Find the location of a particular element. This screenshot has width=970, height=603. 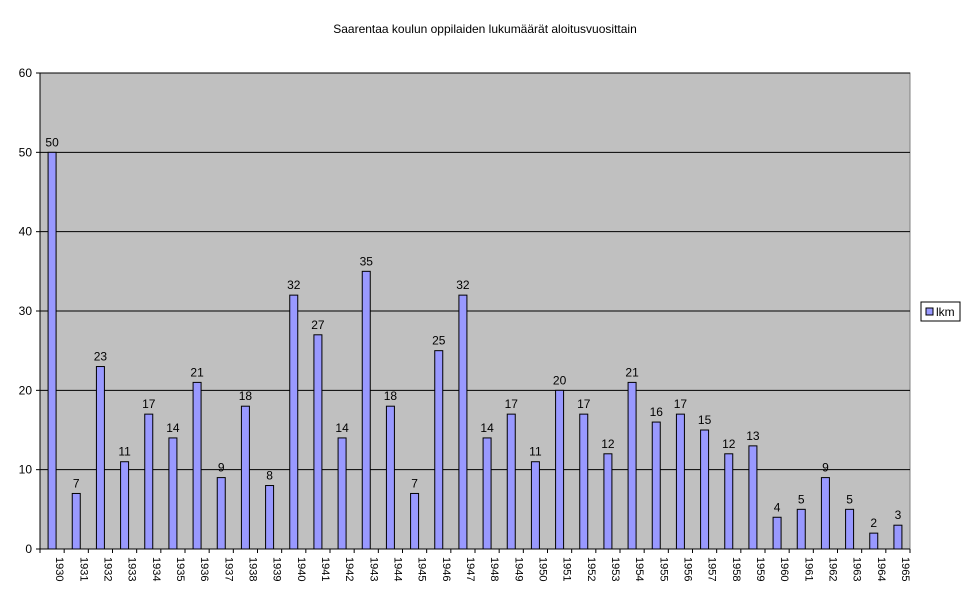

legend-label: lkm is located at coordinates (945, 312).